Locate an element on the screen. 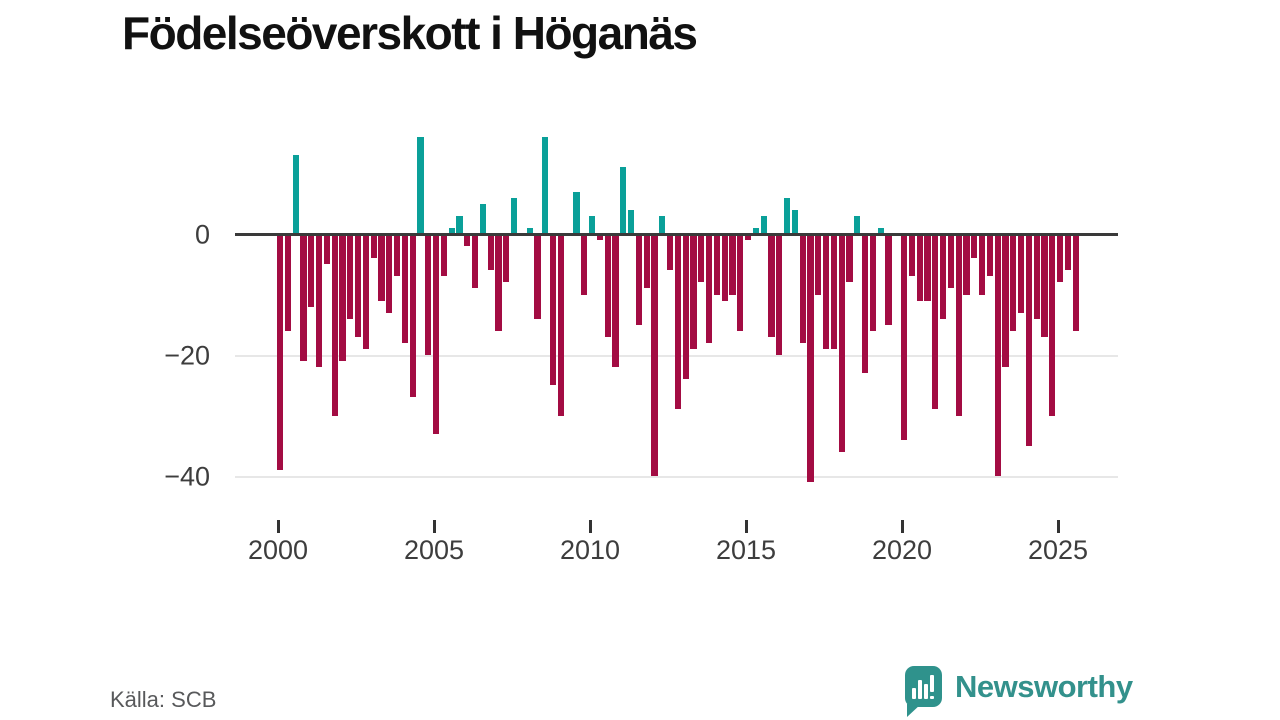  logo-bubble-tail is located at coordinates (914, 710).